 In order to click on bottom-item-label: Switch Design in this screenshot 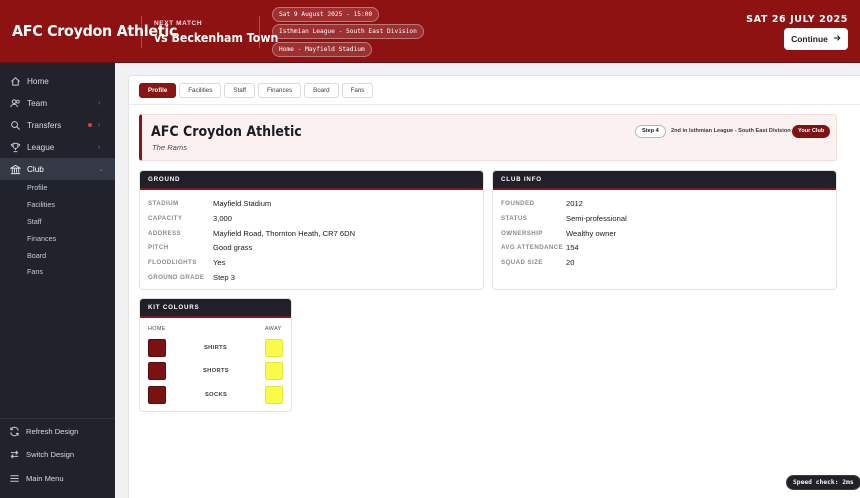, I will do `click(50, 454)`.